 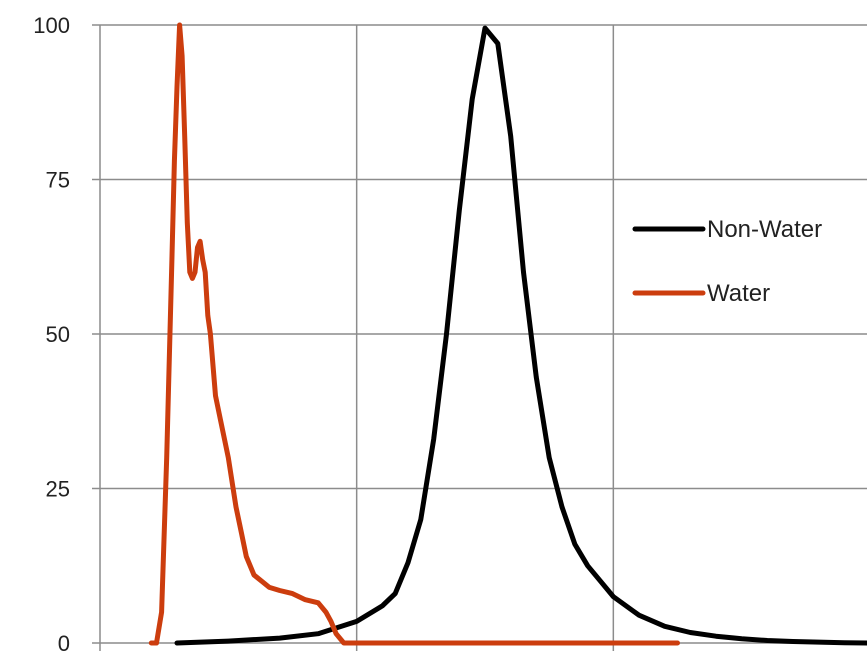 I want to click on y-tick-label: 75, so click(x=58, y=180).